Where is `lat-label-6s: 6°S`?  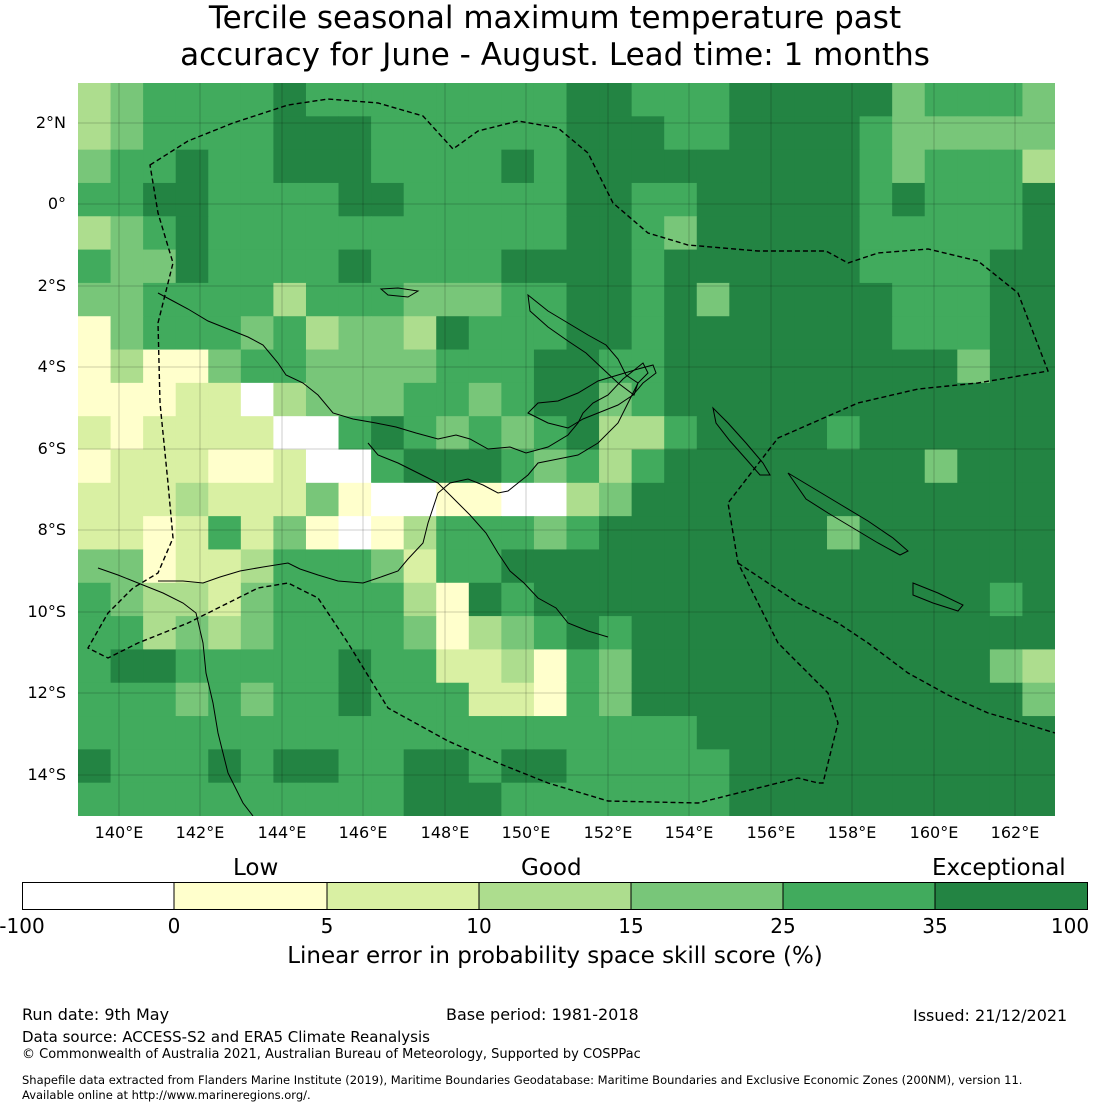 lat-label-6s: 6°S is located at coordinates (51, 448).